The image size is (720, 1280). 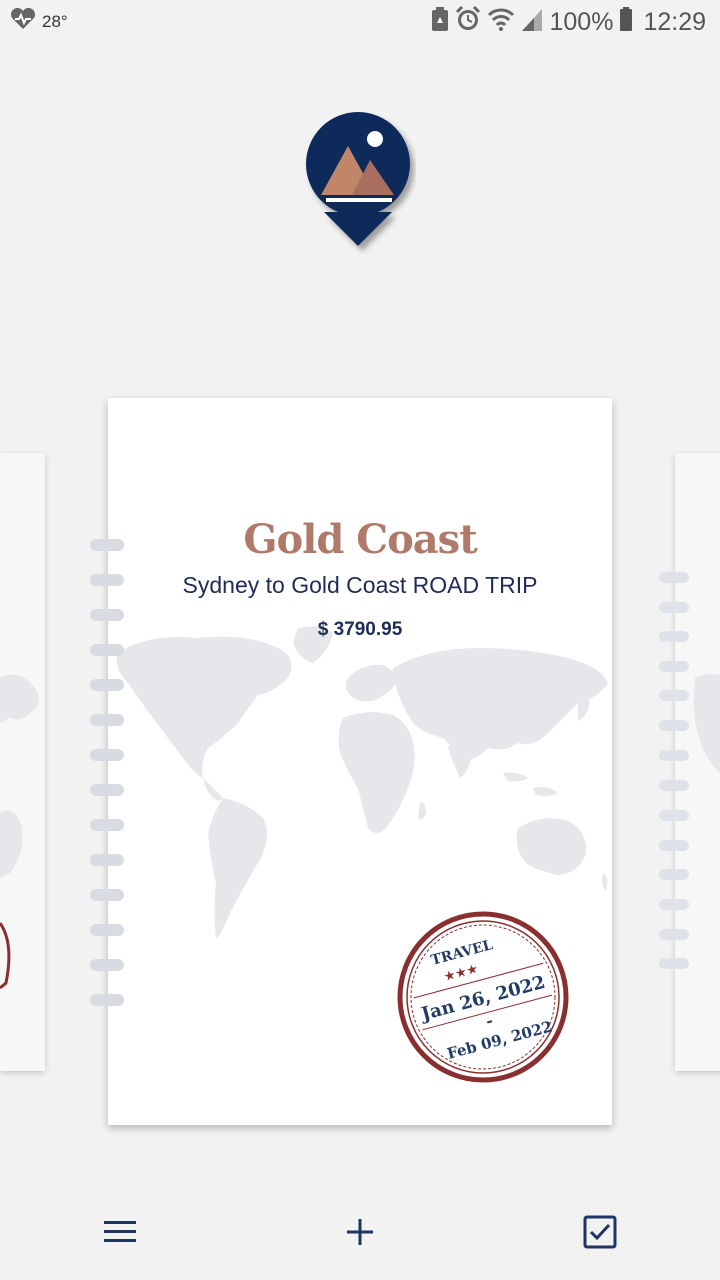 I want to click on menu-icon, so click(x=120, y=1231).